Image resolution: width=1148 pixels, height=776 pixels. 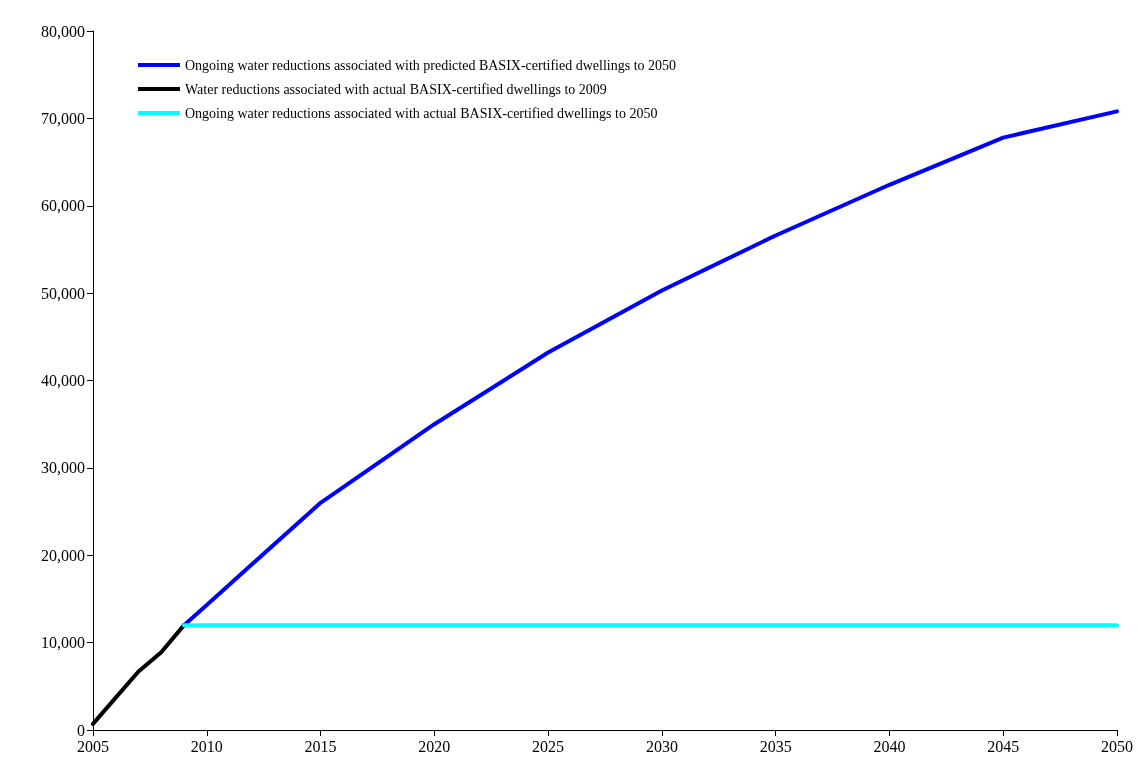 What do you see at coordinates (63, 206) in the screenshot?
I see `y-tick-label: 60,000` at bounding box center [63, 206].